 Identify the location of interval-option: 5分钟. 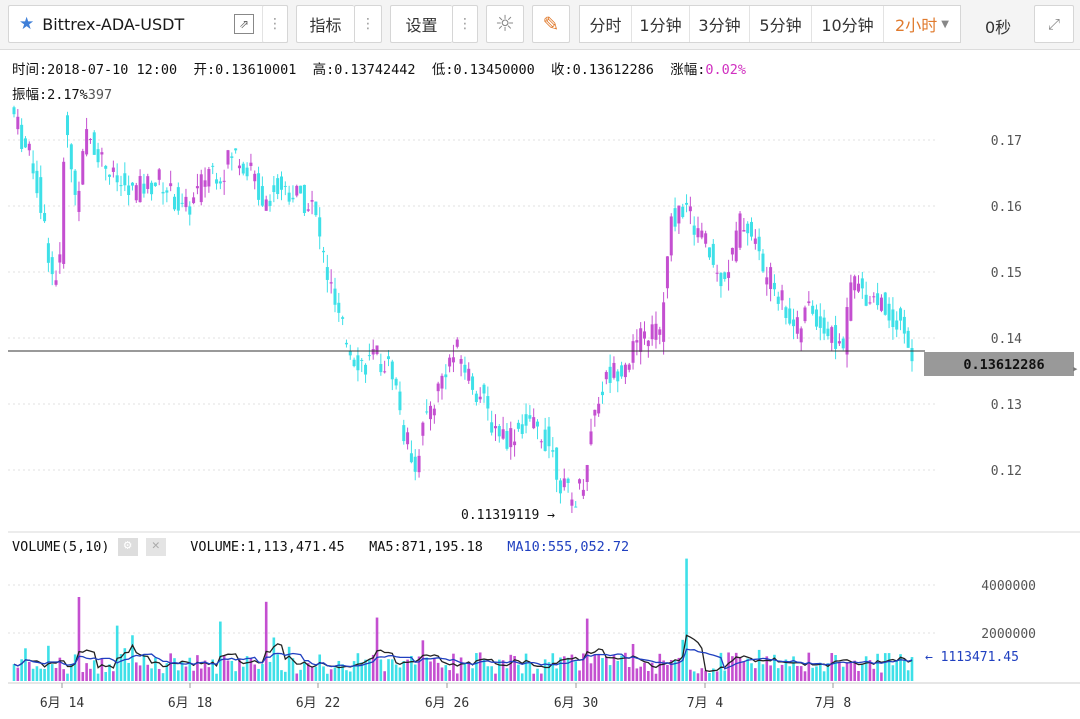
(781, 24).